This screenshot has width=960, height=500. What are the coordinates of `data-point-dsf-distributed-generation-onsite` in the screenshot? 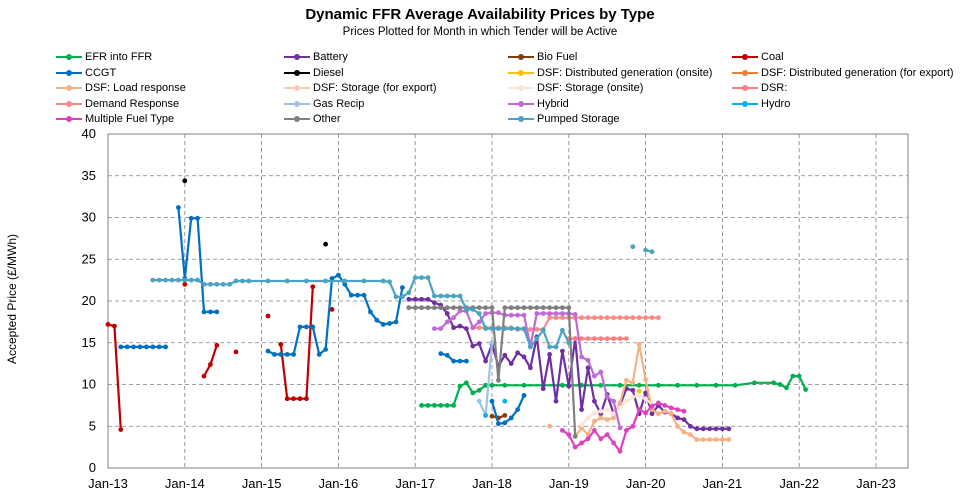 It's located at (639, 391).